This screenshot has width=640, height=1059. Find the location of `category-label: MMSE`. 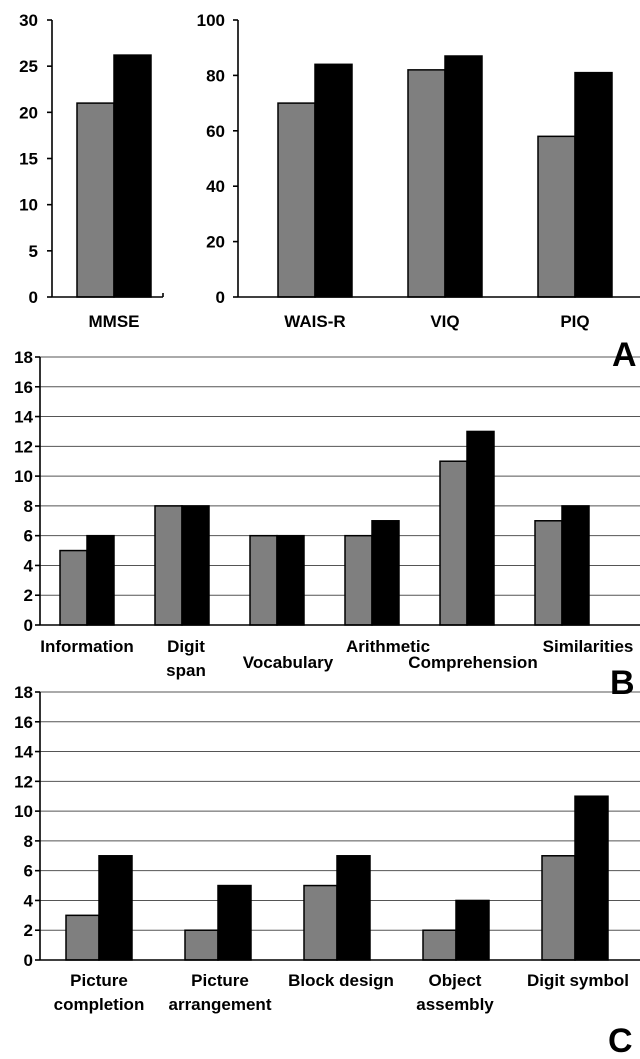

category-label: MMSE is located at coordinates (114, 321).